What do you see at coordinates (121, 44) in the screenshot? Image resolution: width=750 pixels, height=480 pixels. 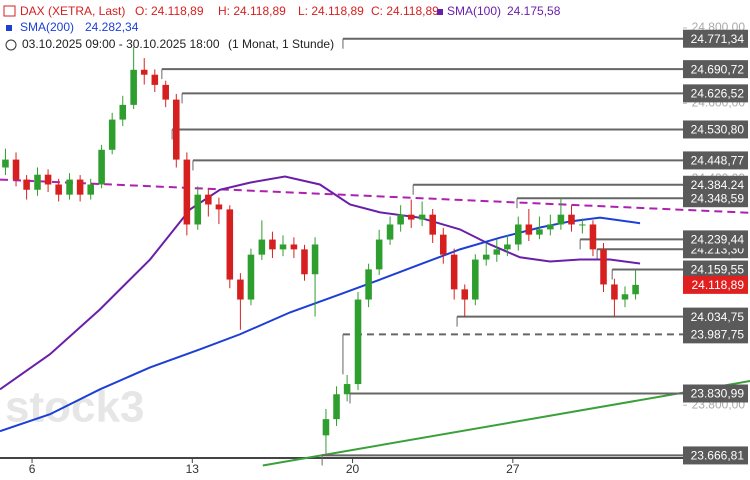 I see `period: 03.10.2025 09:00 - 30.10.2025 18:00` at bounding box center [121, 44].